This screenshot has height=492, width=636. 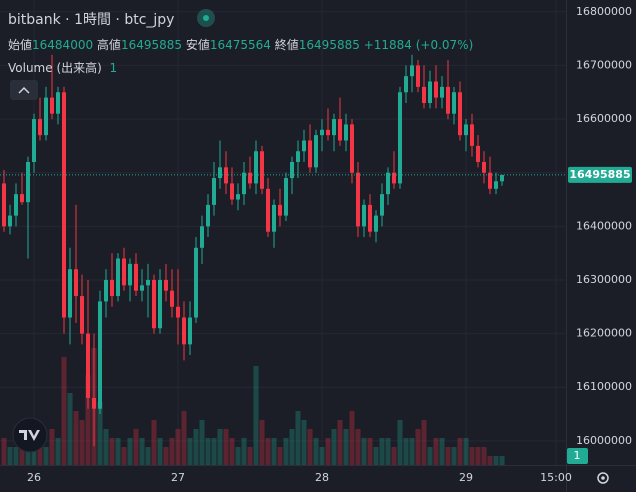 What do you see at coordinates (604, 64) in the screenshot?
I see `y-tick-label: 16700000` at bounding box center [604, 64].